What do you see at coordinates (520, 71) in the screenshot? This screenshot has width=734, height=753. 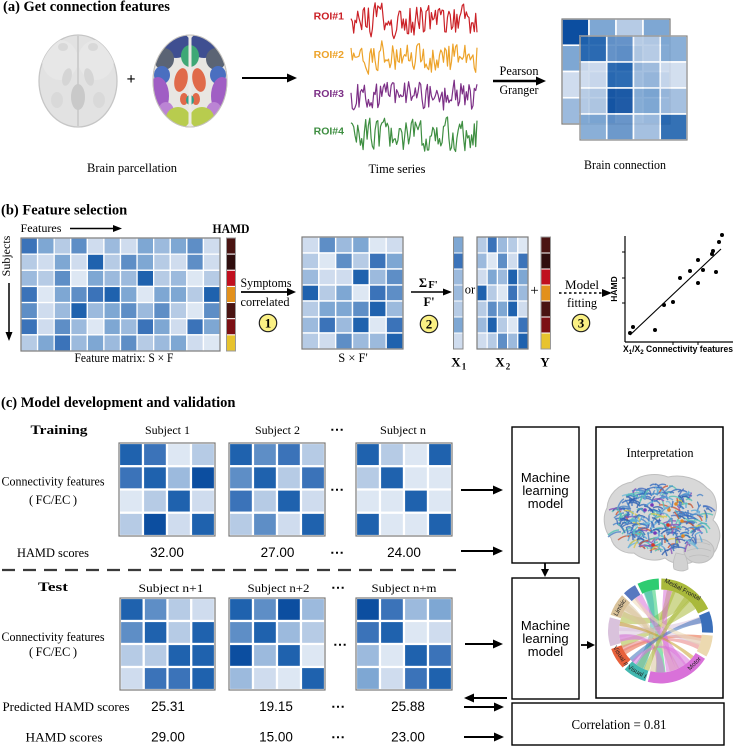 I see `svg-text: Pearson` at bounding box center [520, 71].